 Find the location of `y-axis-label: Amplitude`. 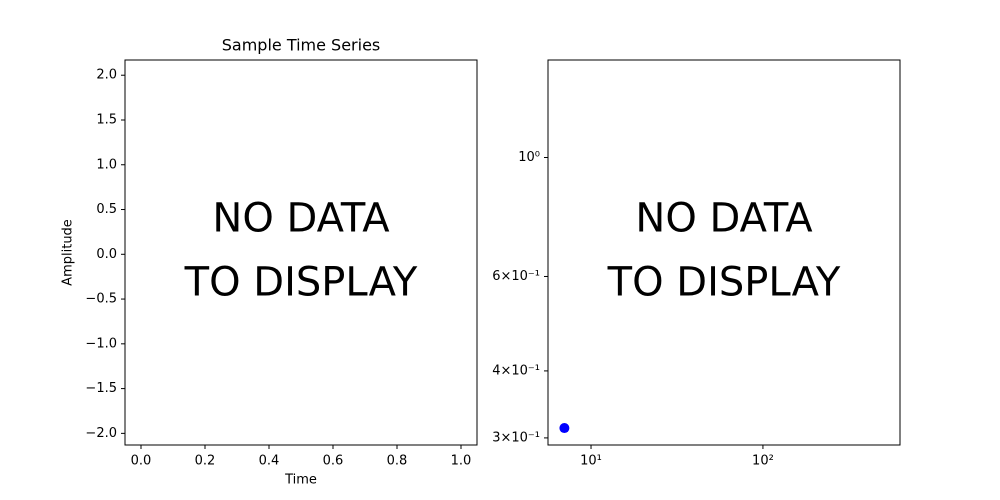

y-axis-label: Amplitude is located at coordinates (68, 252).